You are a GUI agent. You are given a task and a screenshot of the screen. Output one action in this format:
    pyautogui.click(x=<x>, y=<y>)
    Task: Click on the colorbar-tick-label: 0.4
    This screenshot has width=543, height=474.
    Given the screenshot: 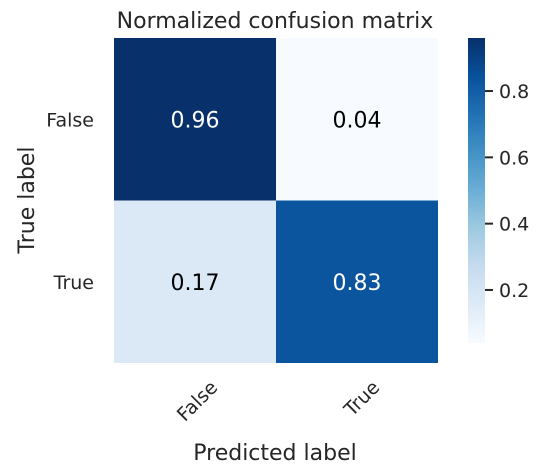 What is the action you would take?
    pyautogui.click(x=514, y=225)
    